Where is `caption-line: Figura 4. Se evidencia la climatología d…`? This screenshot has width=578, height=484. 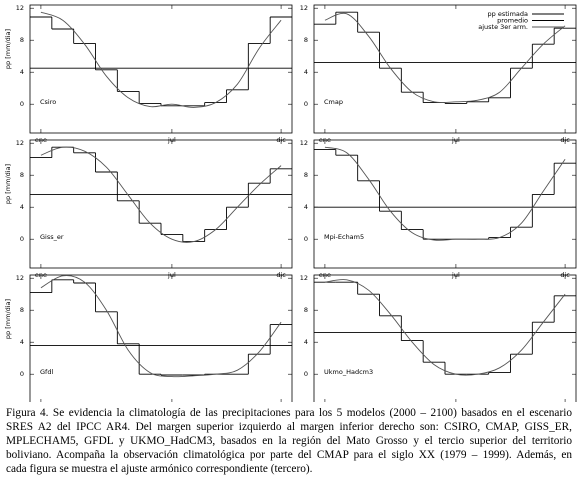 caption-line: Figura 4. Se evidencia la climatología d… is located at coordinates (289, 413).